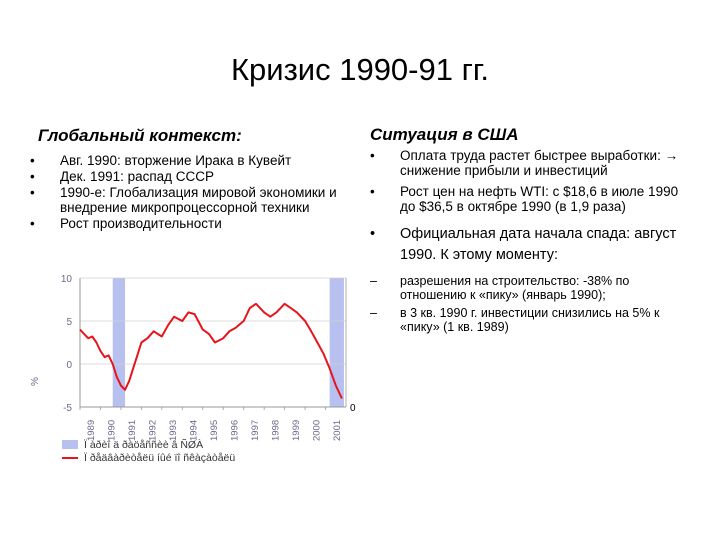  I want to click on x-tick-label: 1995, so click(214, 430).